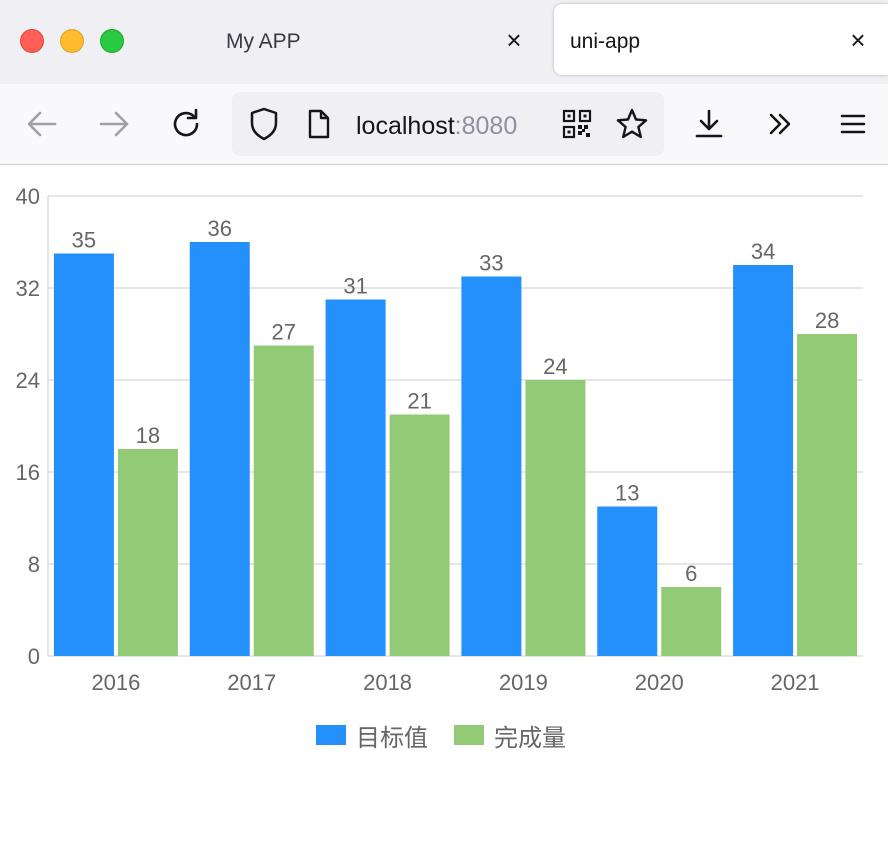  What do you see at coordinates (795, 682) in the screenshot?
I see `x-tick-label: 2021` at bounding box center [795, 682].